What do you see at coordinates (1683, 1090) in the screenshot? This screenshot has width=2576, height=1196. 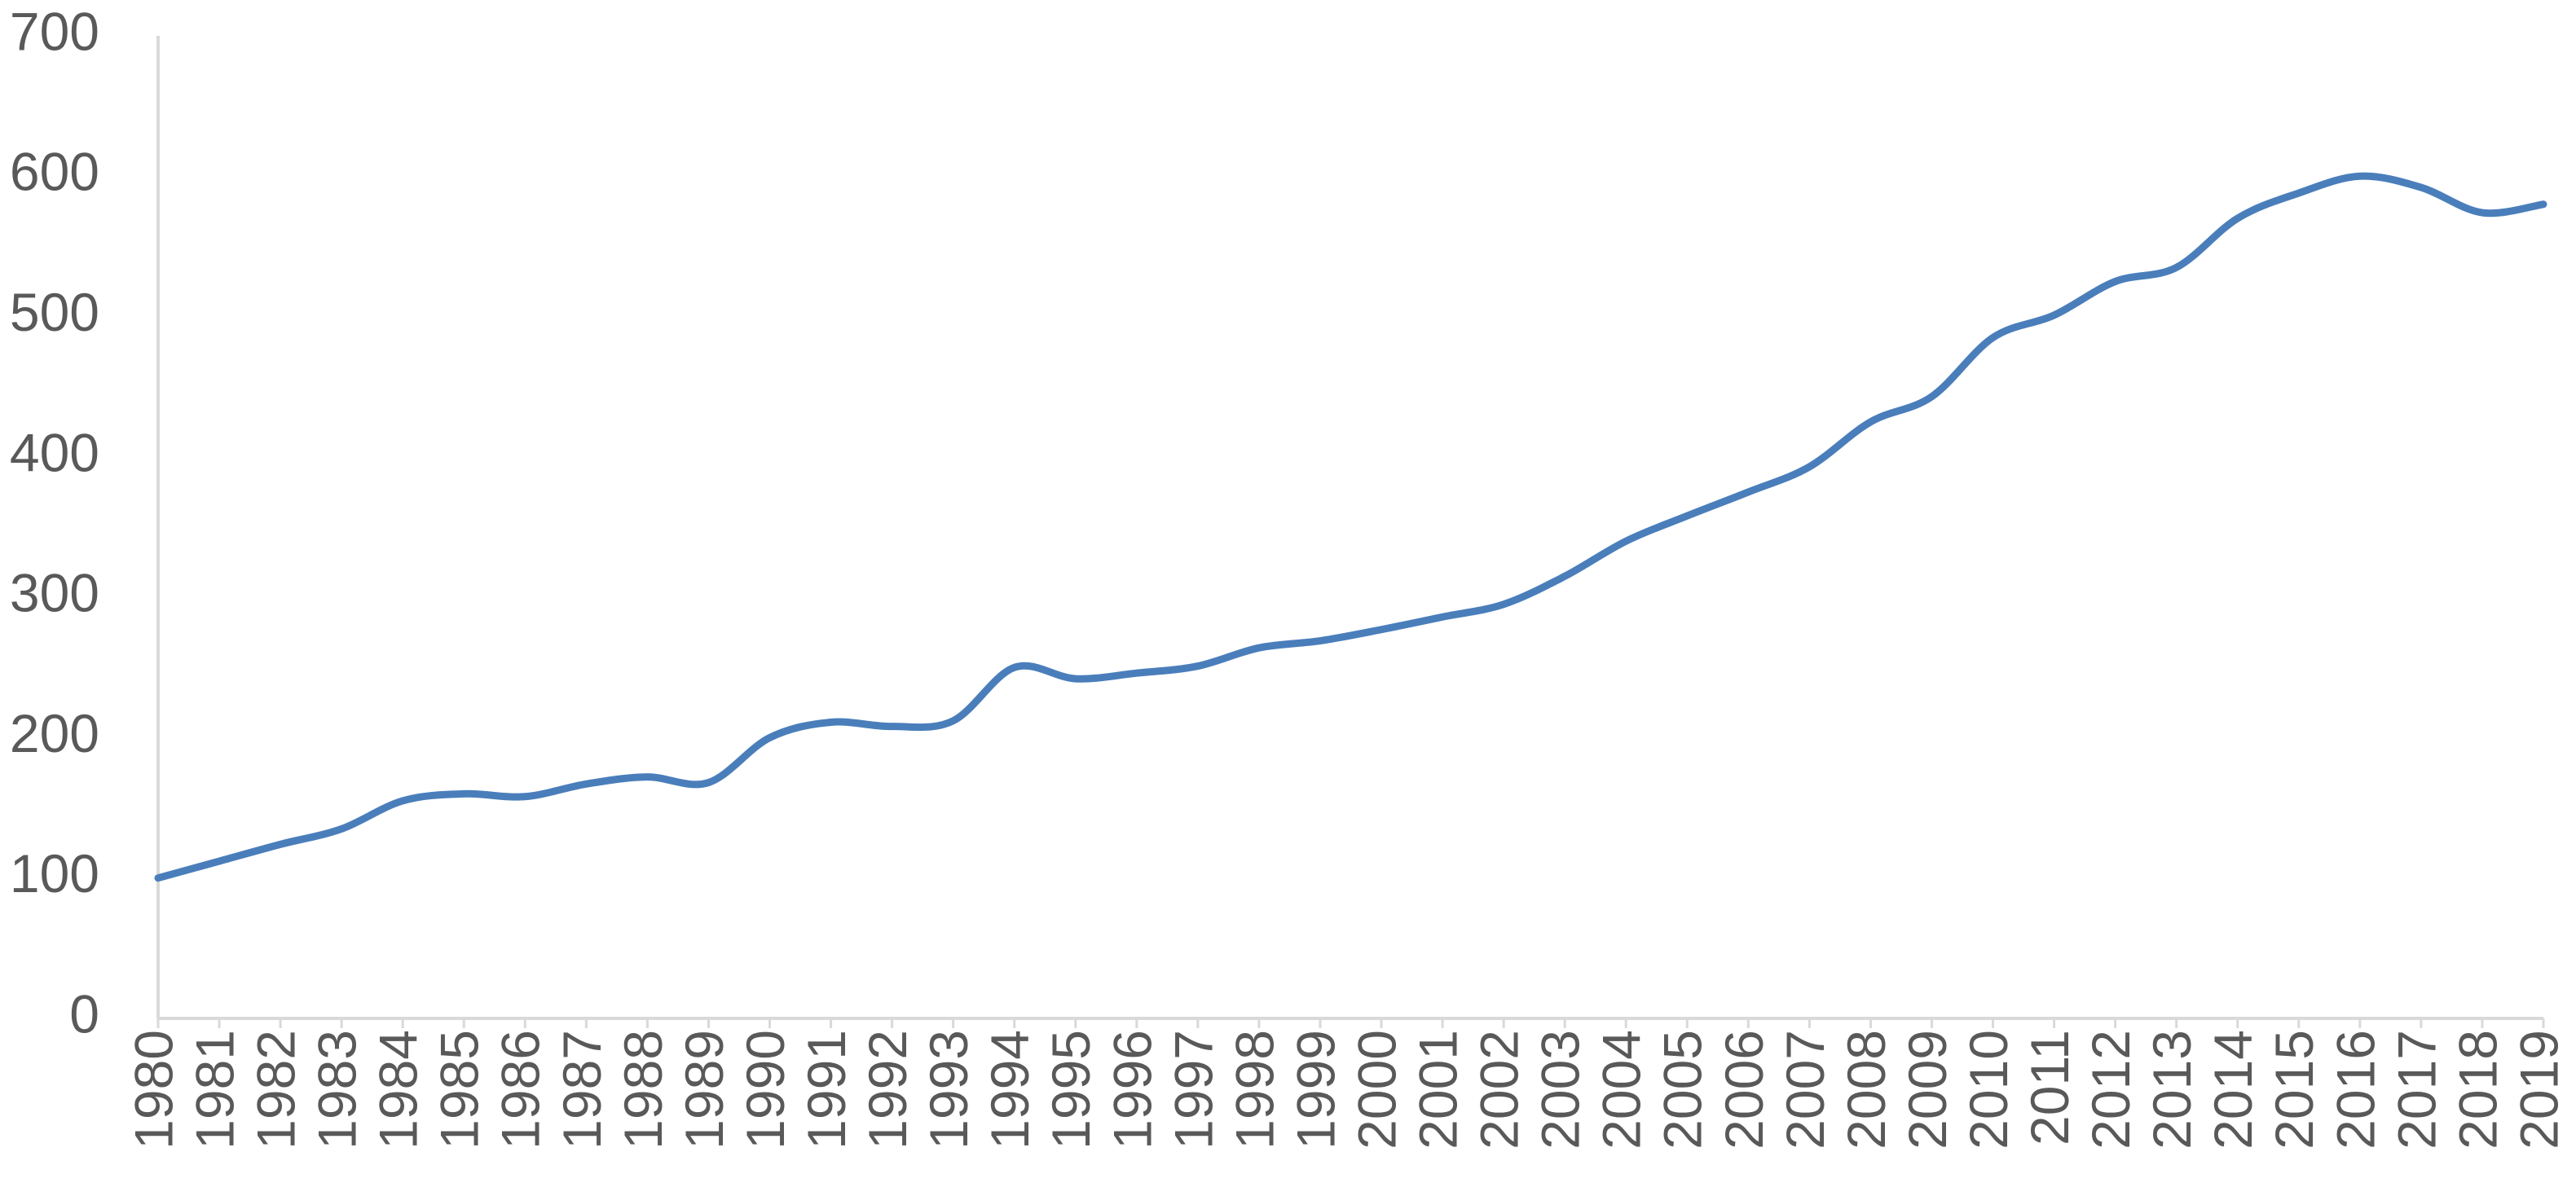 I see `x-tick-label: 2005` at bounding box center [1683, 1090].